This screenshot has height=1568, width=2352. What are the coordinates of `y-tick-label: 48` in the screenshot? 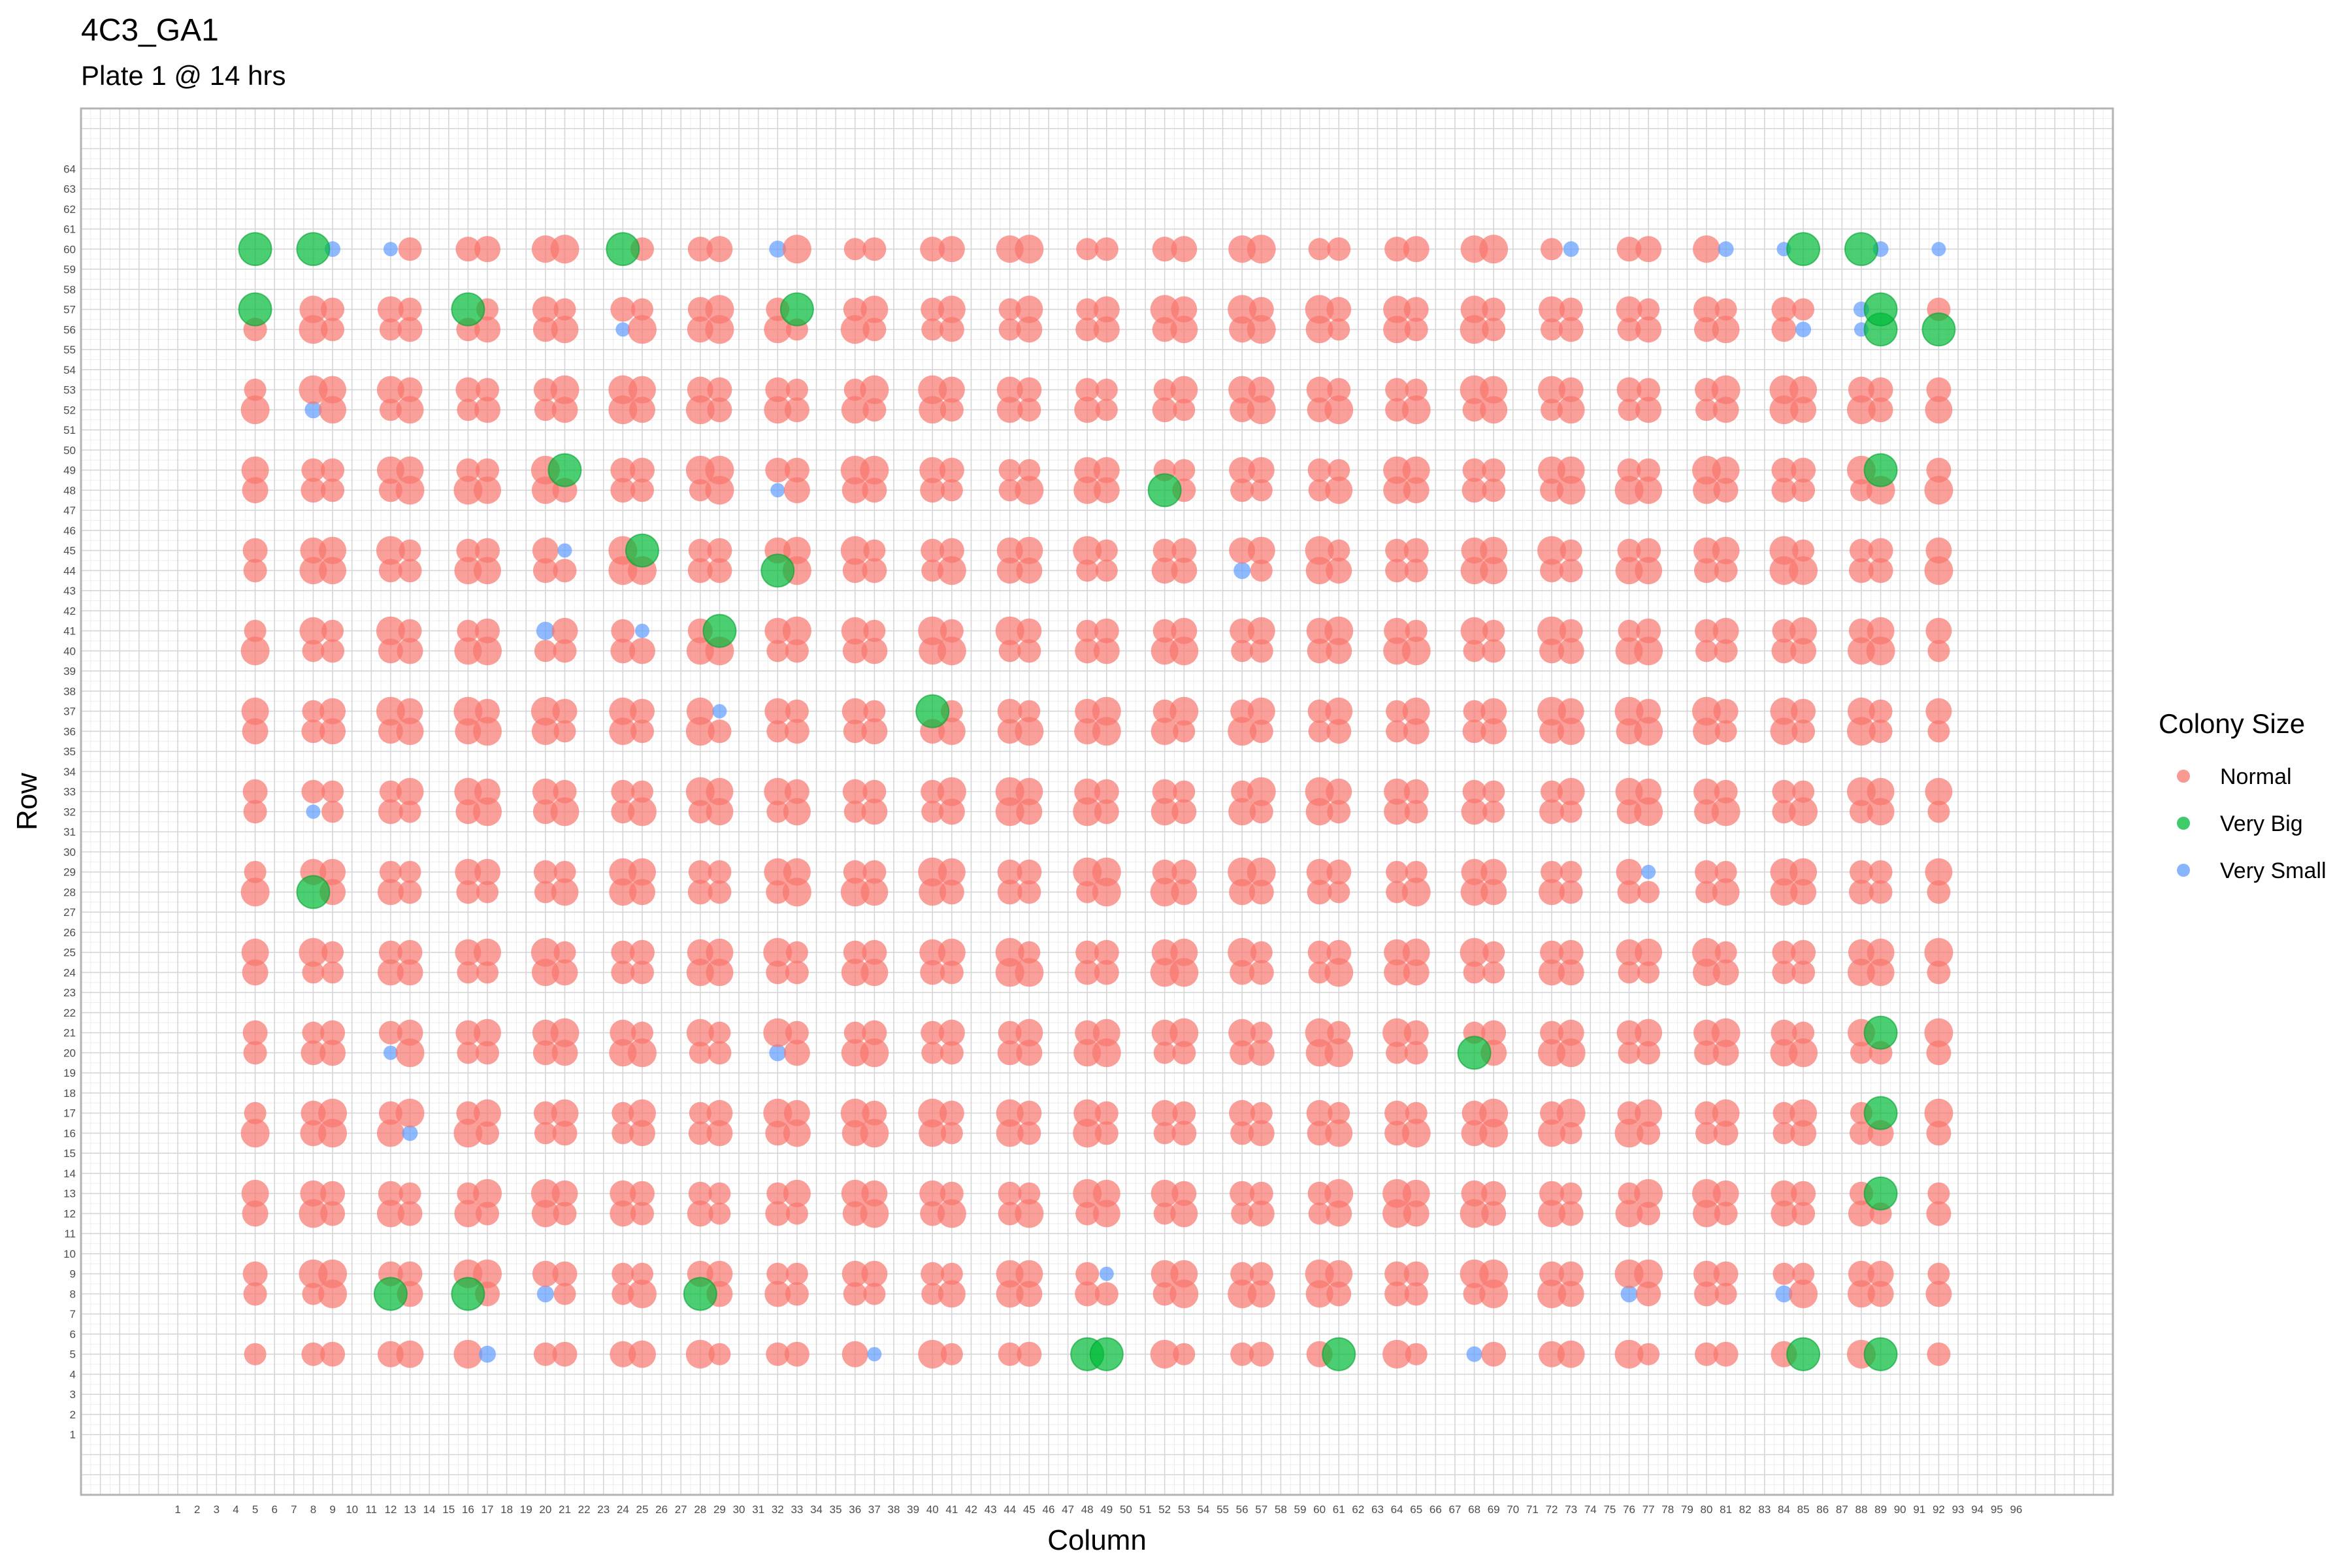 It's located at (69, 490).